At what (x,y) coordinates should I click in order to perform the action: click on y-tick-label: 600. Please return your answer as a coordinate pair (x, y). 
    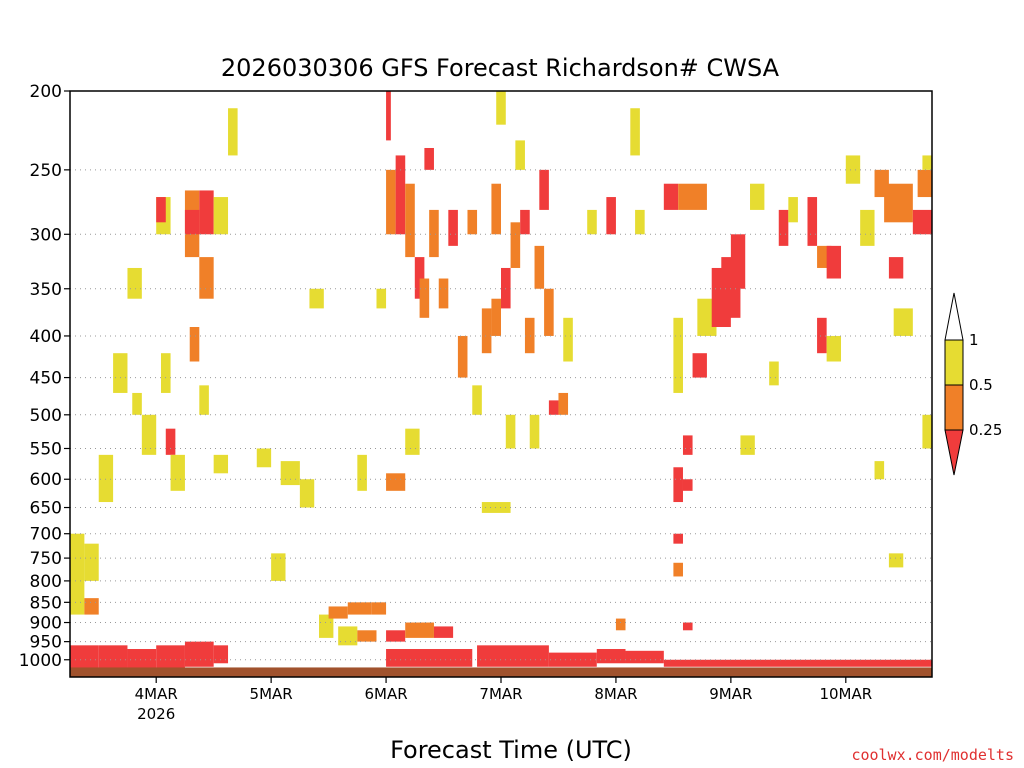
    Looking at the image, I should click on (46, 480).